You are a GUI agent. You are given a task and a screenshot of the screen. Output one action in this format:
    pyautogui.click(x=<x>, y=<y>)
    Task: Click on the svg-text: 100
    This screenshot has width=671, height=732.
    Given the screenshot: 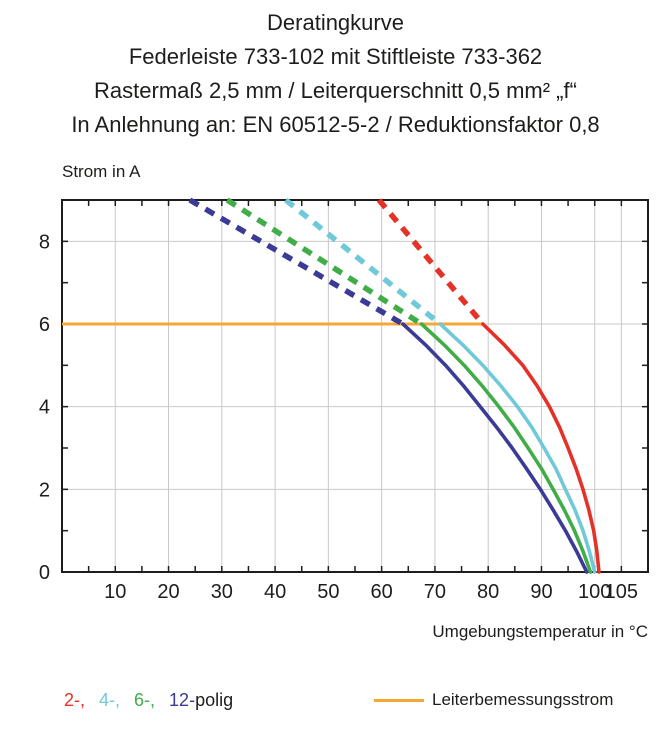 What is the action you would take?
    pyautogui.click(x=594, y=592)
    